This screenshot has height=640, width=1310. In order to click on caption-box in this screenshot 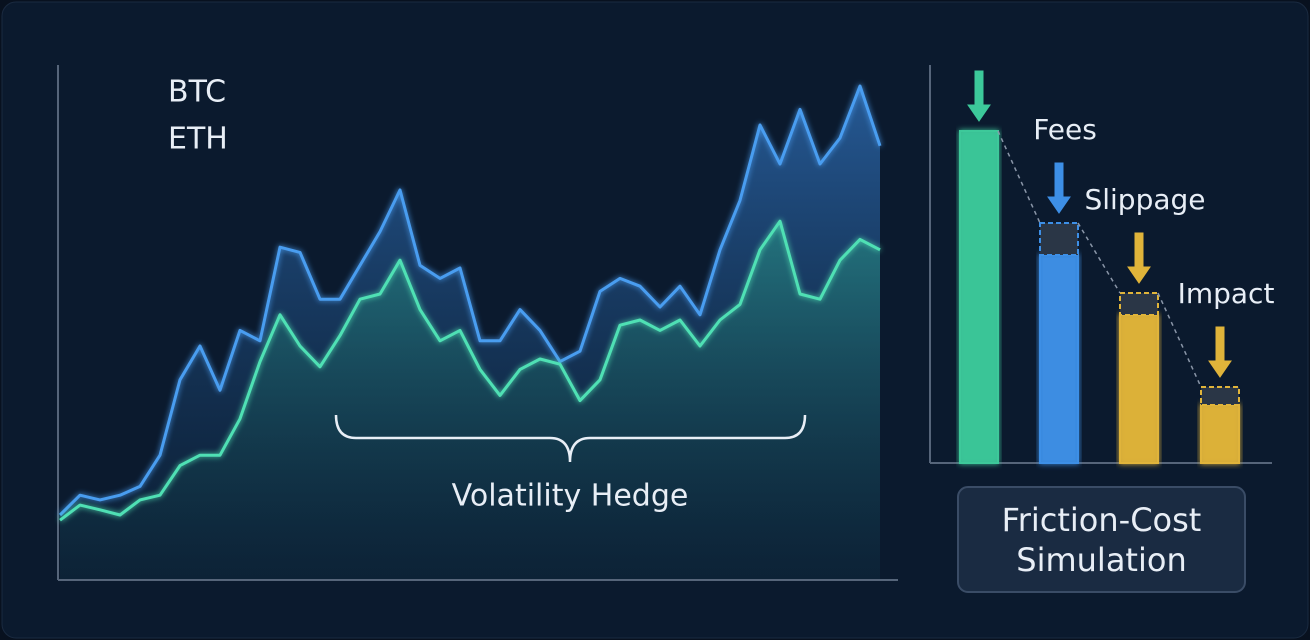, I will do `click(1101, 539)`.